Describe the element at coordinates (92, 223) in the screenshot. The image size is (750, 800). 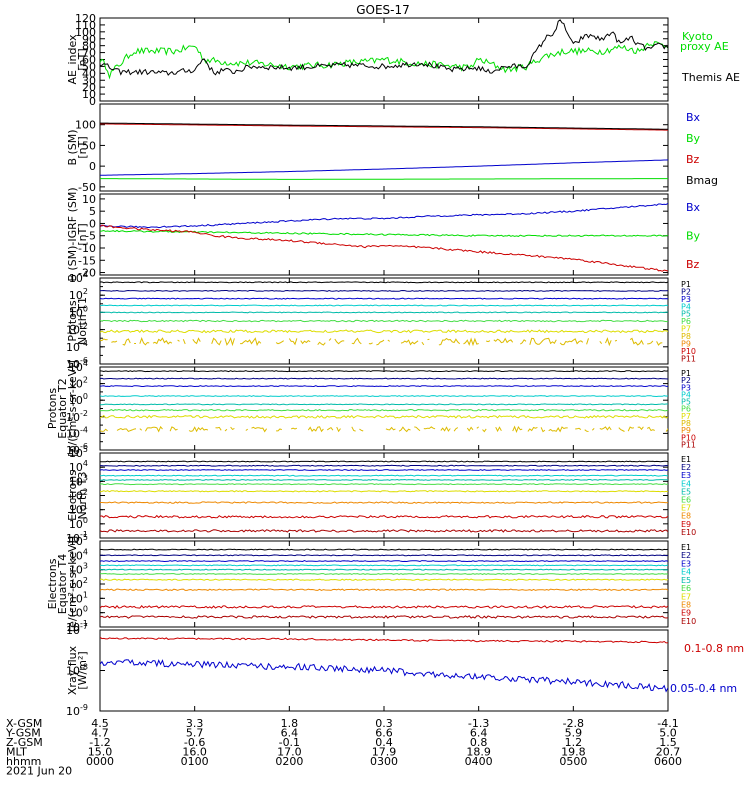
I see `y-tick-label: 0` at that location.